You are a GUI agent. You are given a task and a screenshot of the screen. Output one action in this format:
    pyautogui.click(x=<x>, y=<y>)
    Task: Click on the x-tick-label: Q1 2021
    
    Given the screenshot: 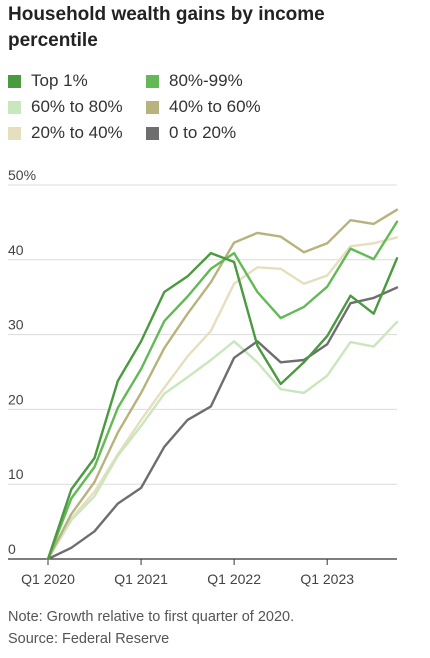 What is the action you would take?
    pyautogui.click(x=141, y=579)
    